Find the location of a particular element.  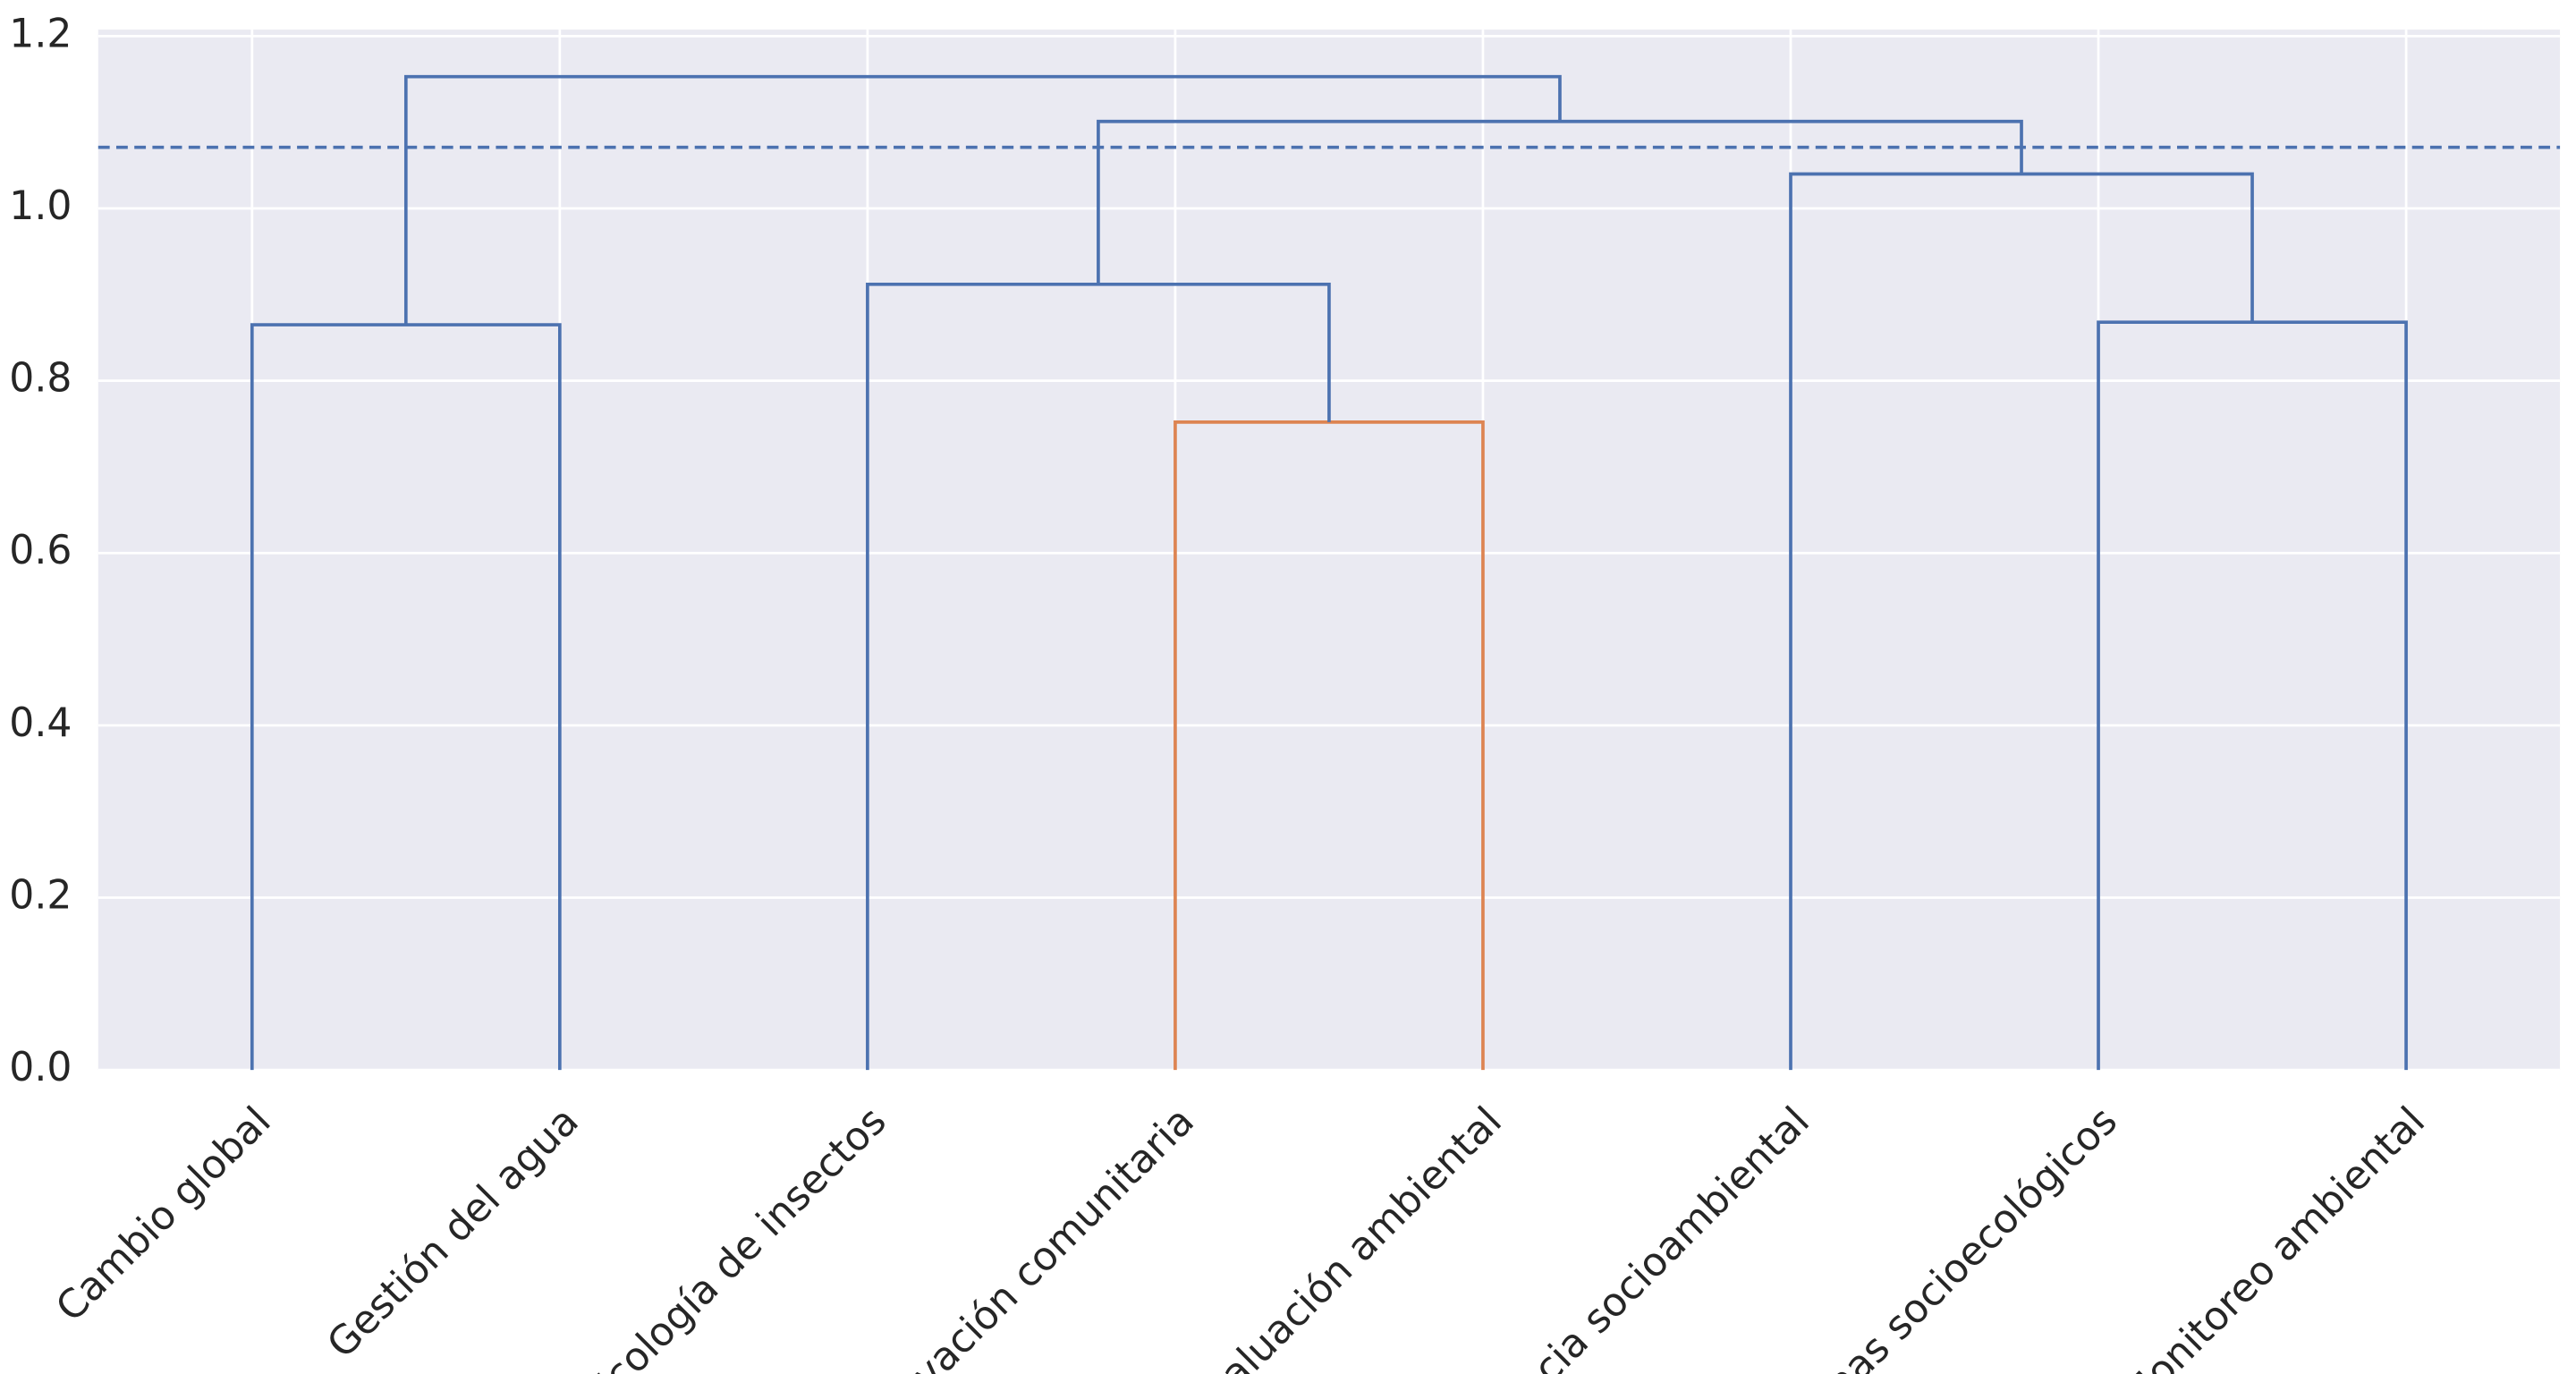

y-tick-label: 1.2 is located at coordinates (40, 33).